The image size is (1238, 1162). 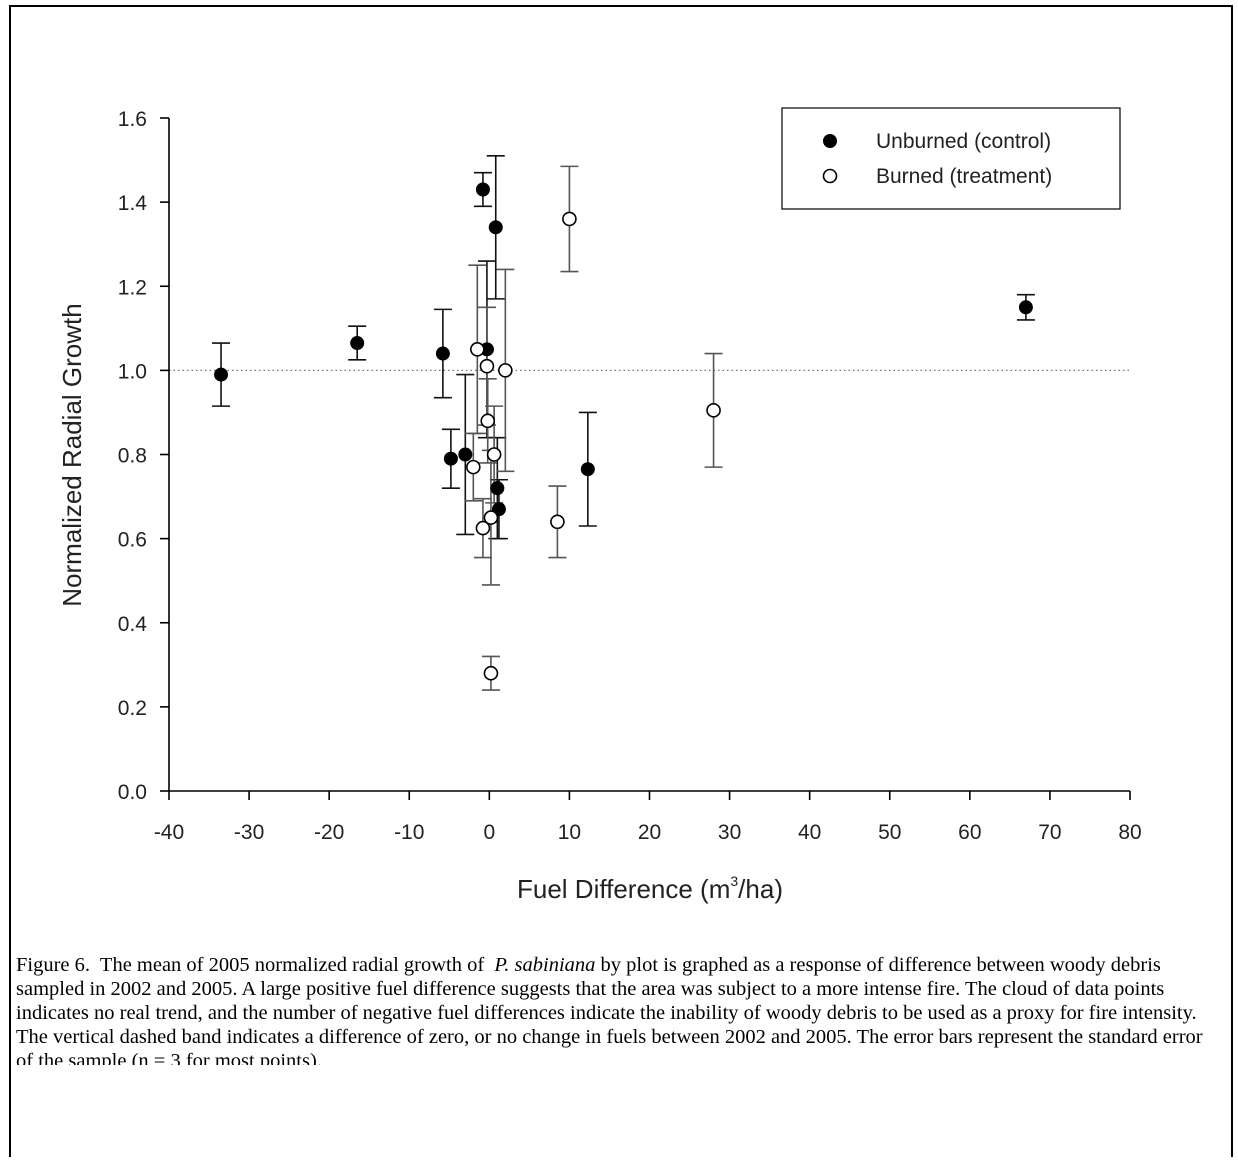 I want to click on x-tick-label: -20, so click(x=329, y=832).